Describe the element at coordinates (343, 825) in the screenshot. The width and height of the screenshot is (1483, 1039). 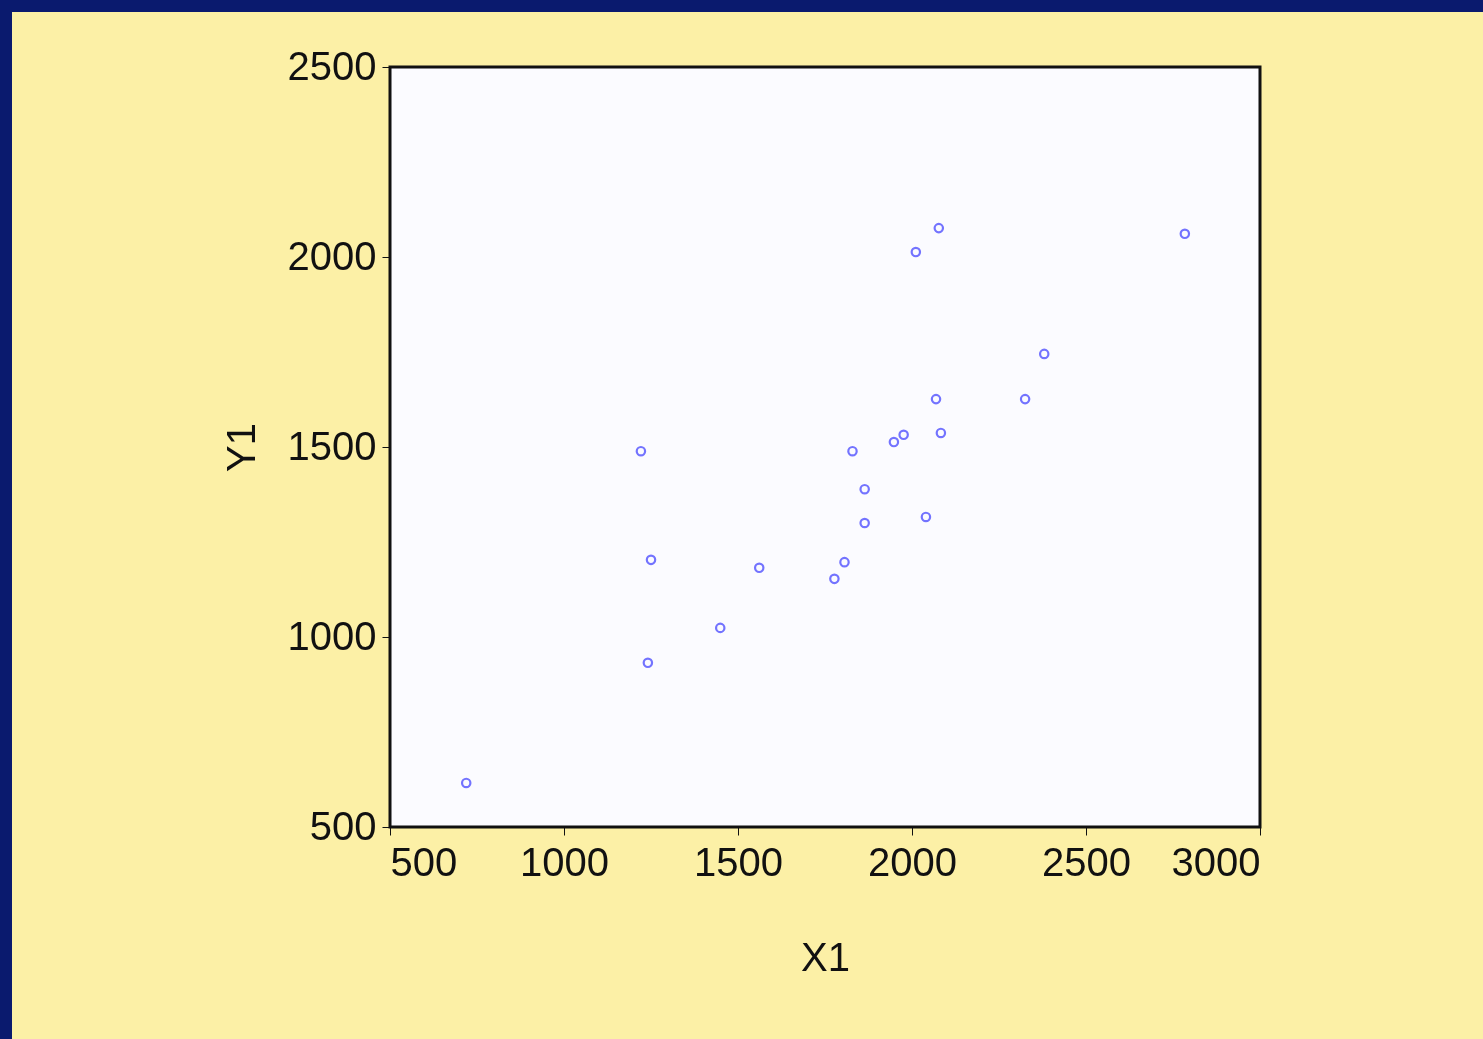
I see `y-tick-label: 500` at that location.